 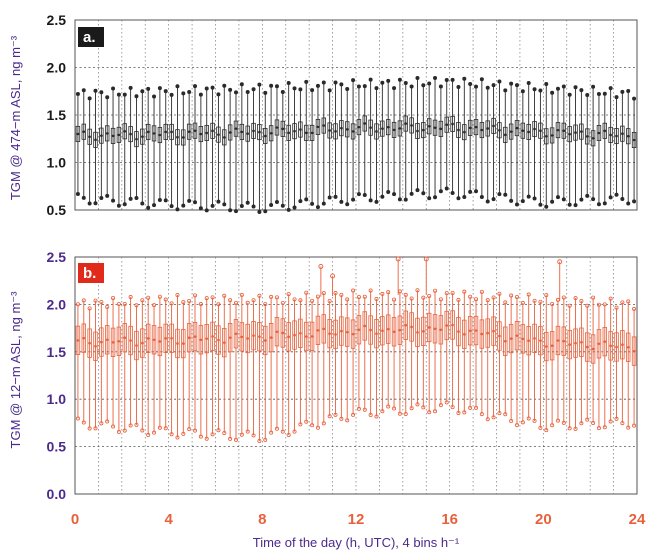 I want to click on y-tick-label: 1.5, so click(x=57, y=352).